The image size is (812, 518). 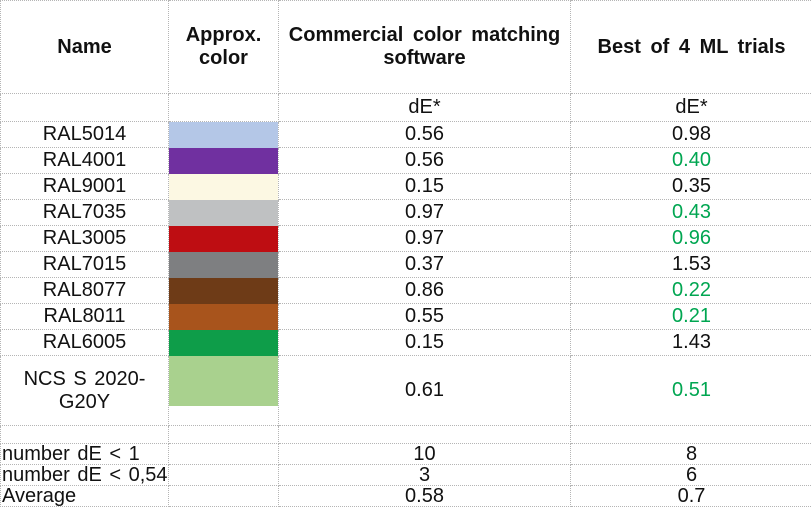 I want to click on col-header-approx-color: Approx. color, so click(x=223, y=47).